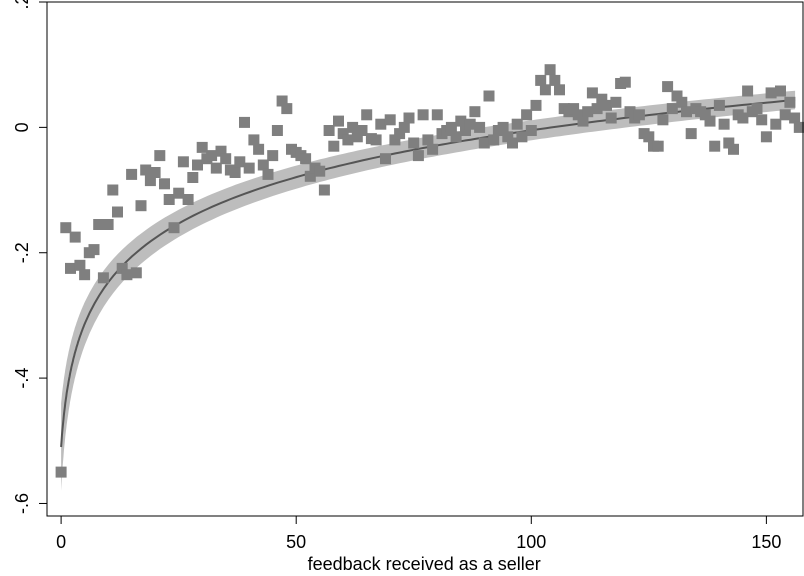 This screenshot has height=576, width=804. What do you see at coordinates (424, 564) in the screenshot?
I see `x-axis-title: feedback received as a seller` at bounding box center [424, 564].